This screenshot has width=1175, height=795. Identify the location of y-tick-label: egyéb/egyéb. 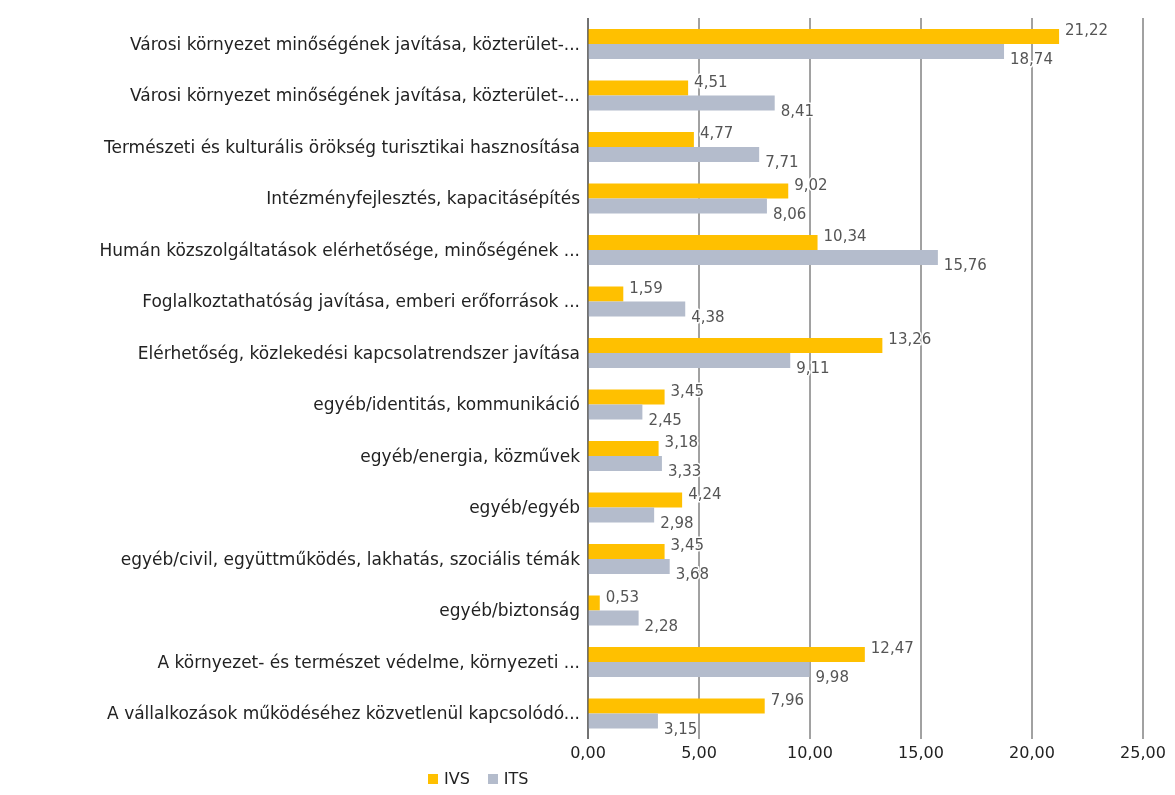
(524, 507).